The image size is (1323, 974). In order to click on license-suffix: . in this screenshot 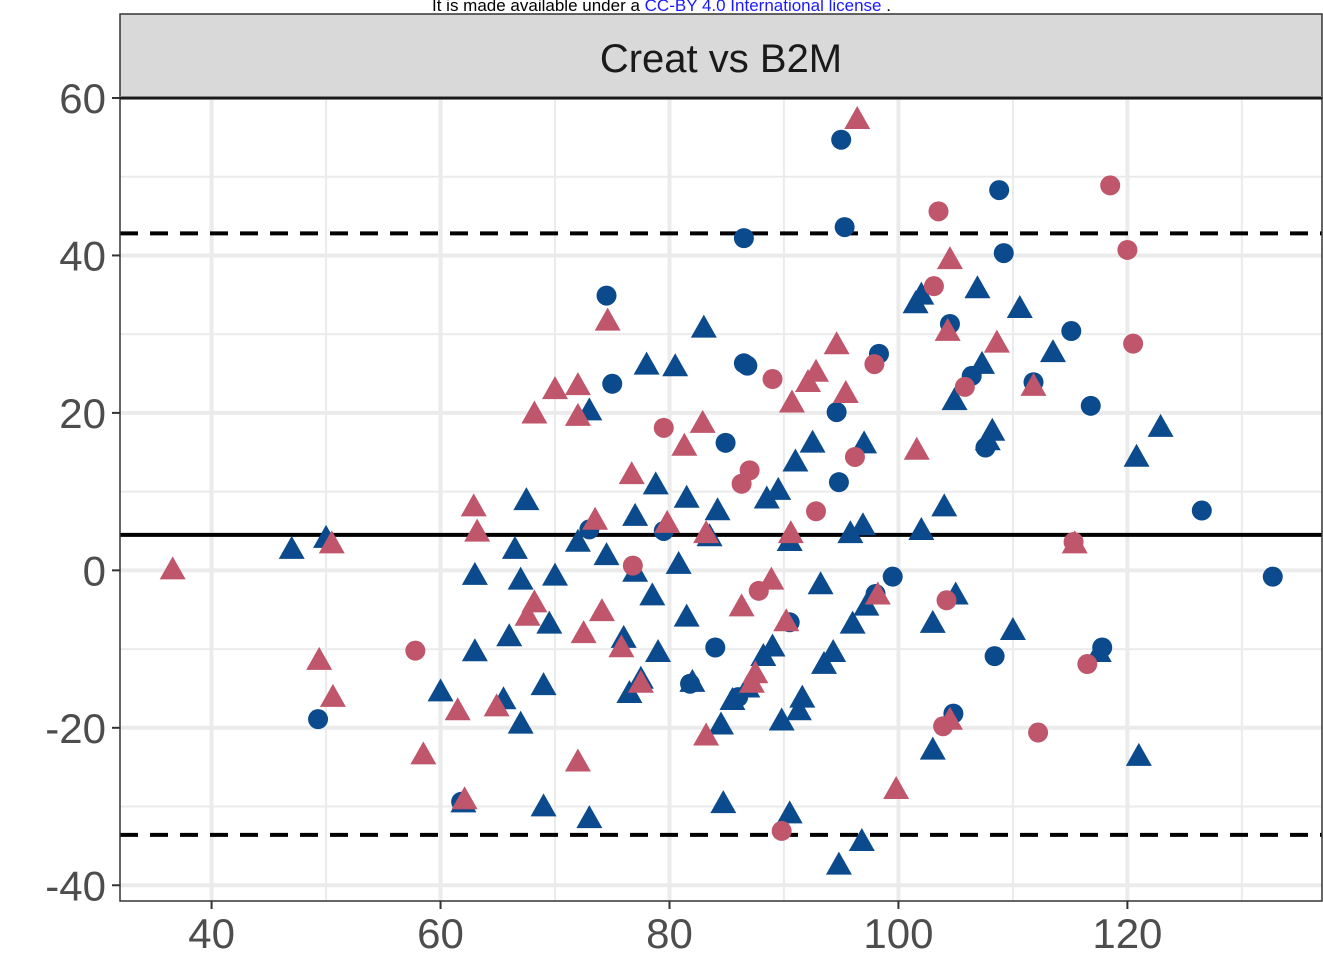, I will do `click(888, 7)`.